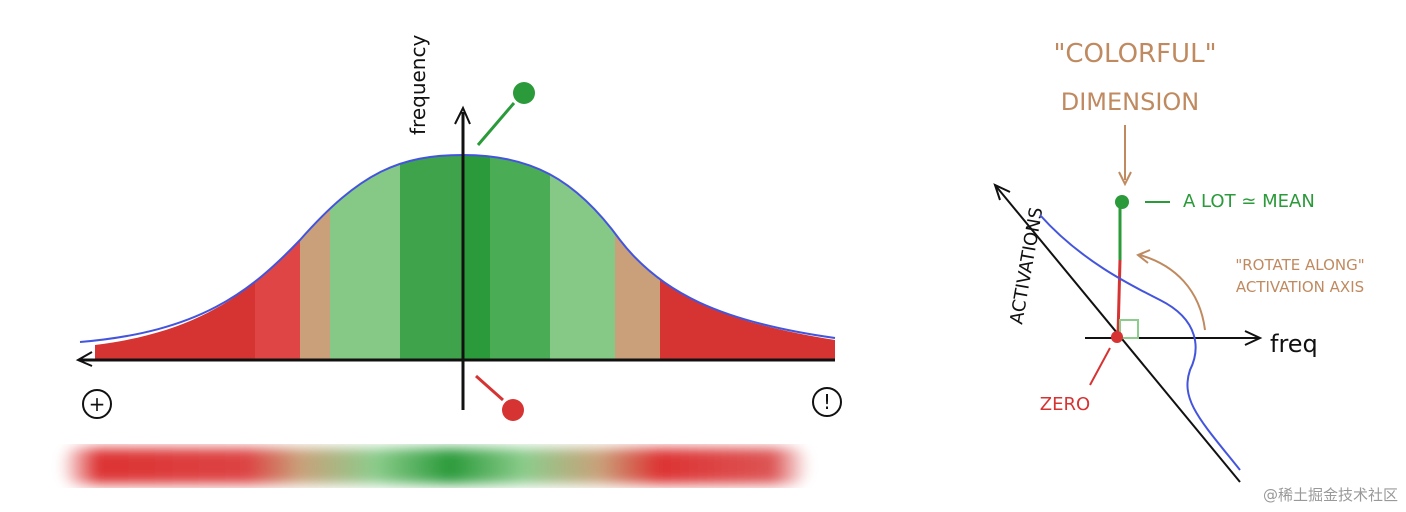 The width and height of the screenshot is (1406, 512). What do you see at coordinates (1129, 329) in the screenshot?
I see `right-angle` at bounding box center [1129, 329].